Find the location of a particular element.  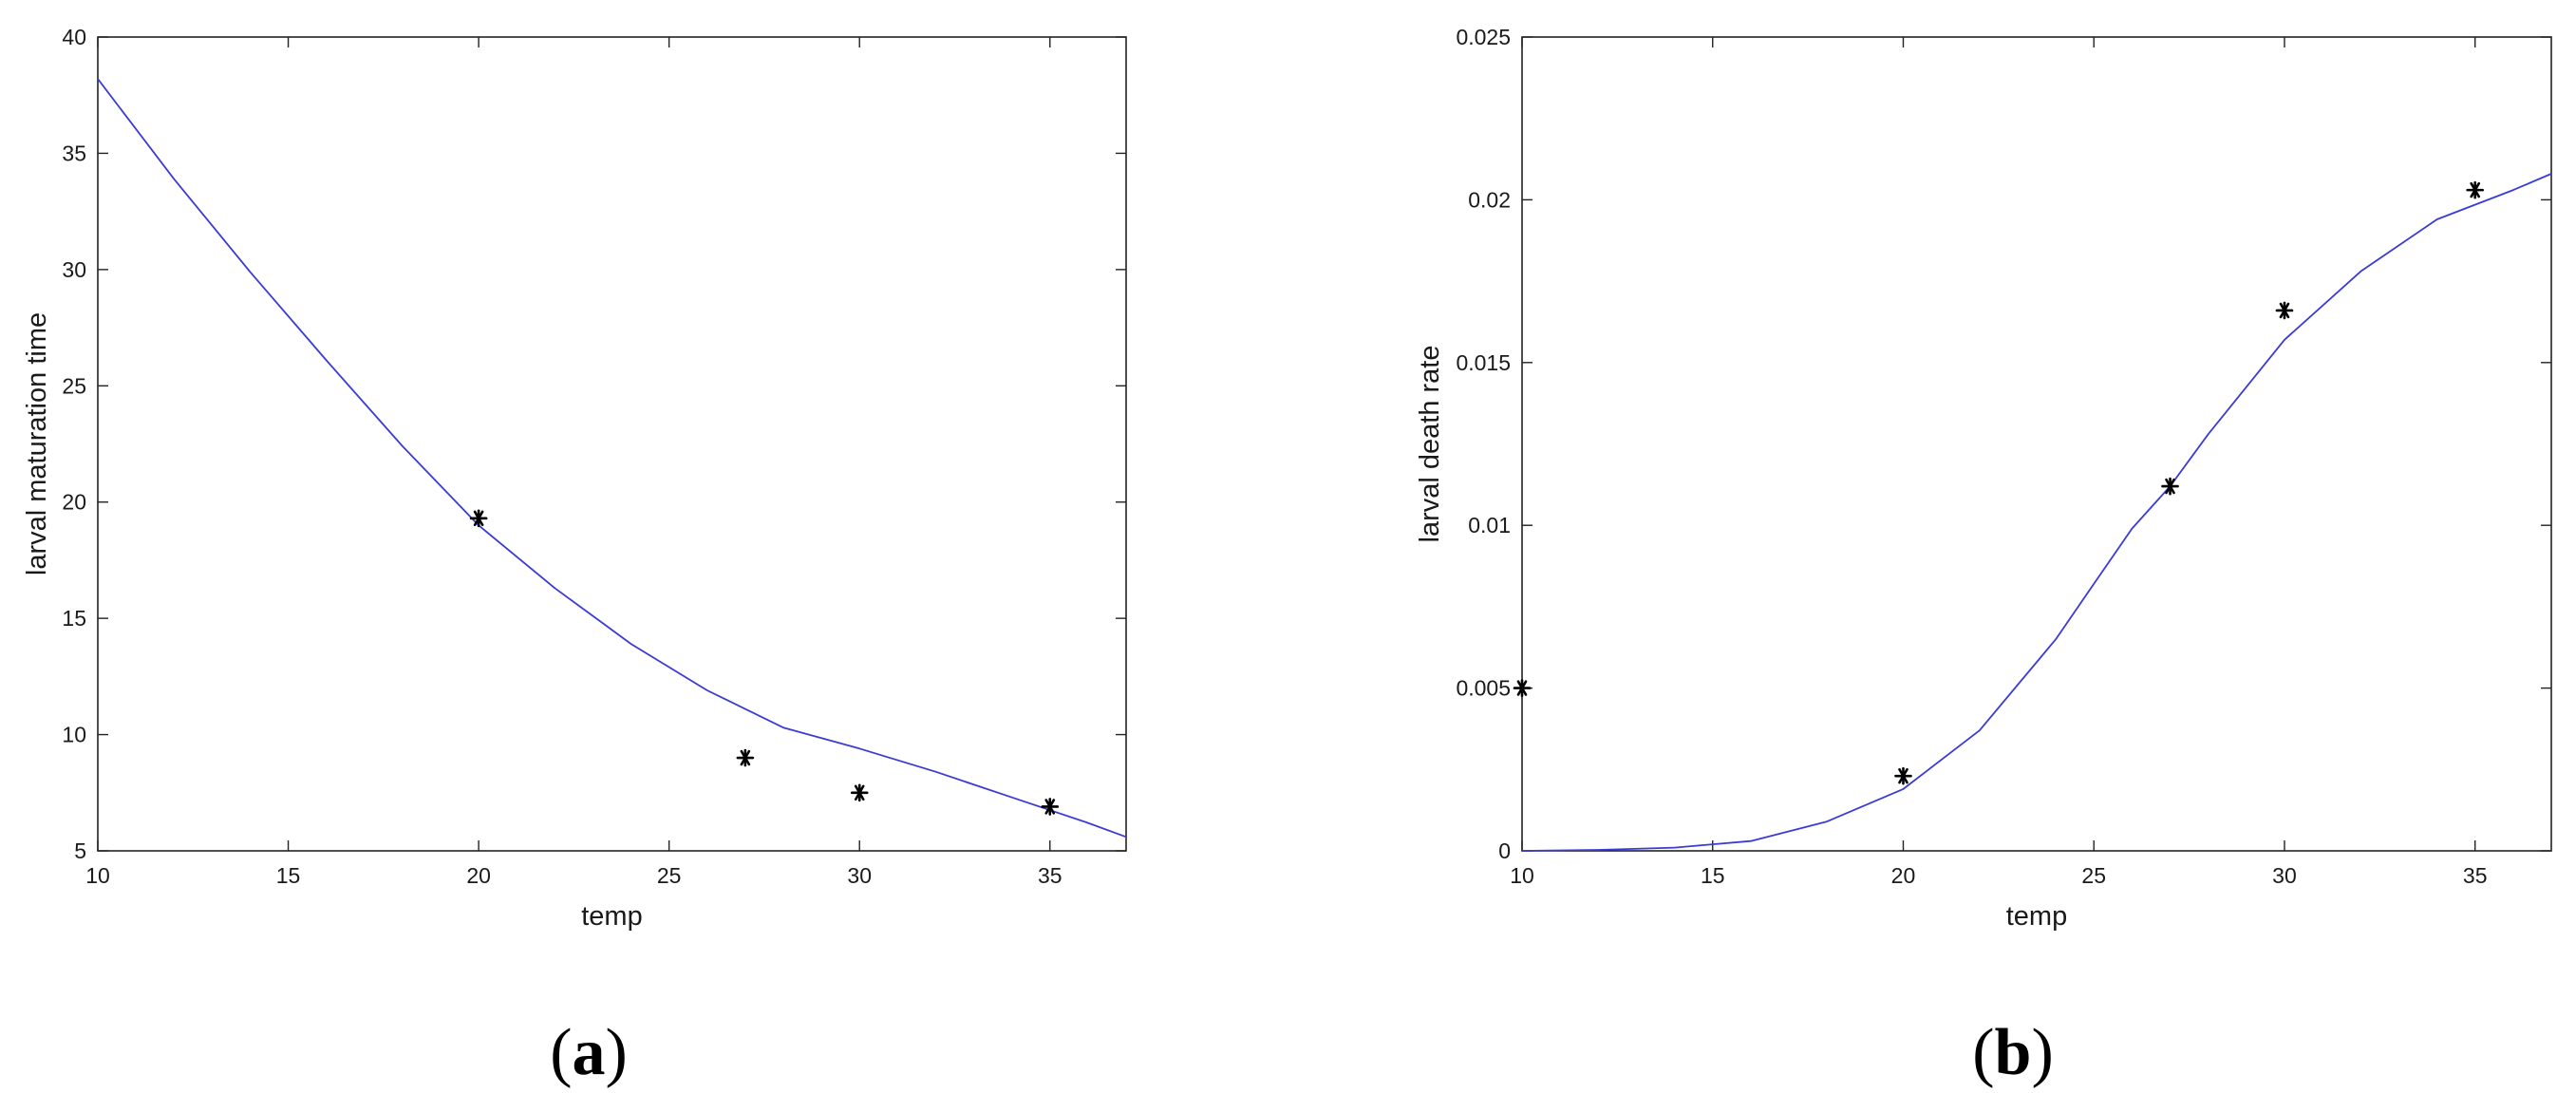

y-tick-label: 40 is located at coordinates (74, 37).